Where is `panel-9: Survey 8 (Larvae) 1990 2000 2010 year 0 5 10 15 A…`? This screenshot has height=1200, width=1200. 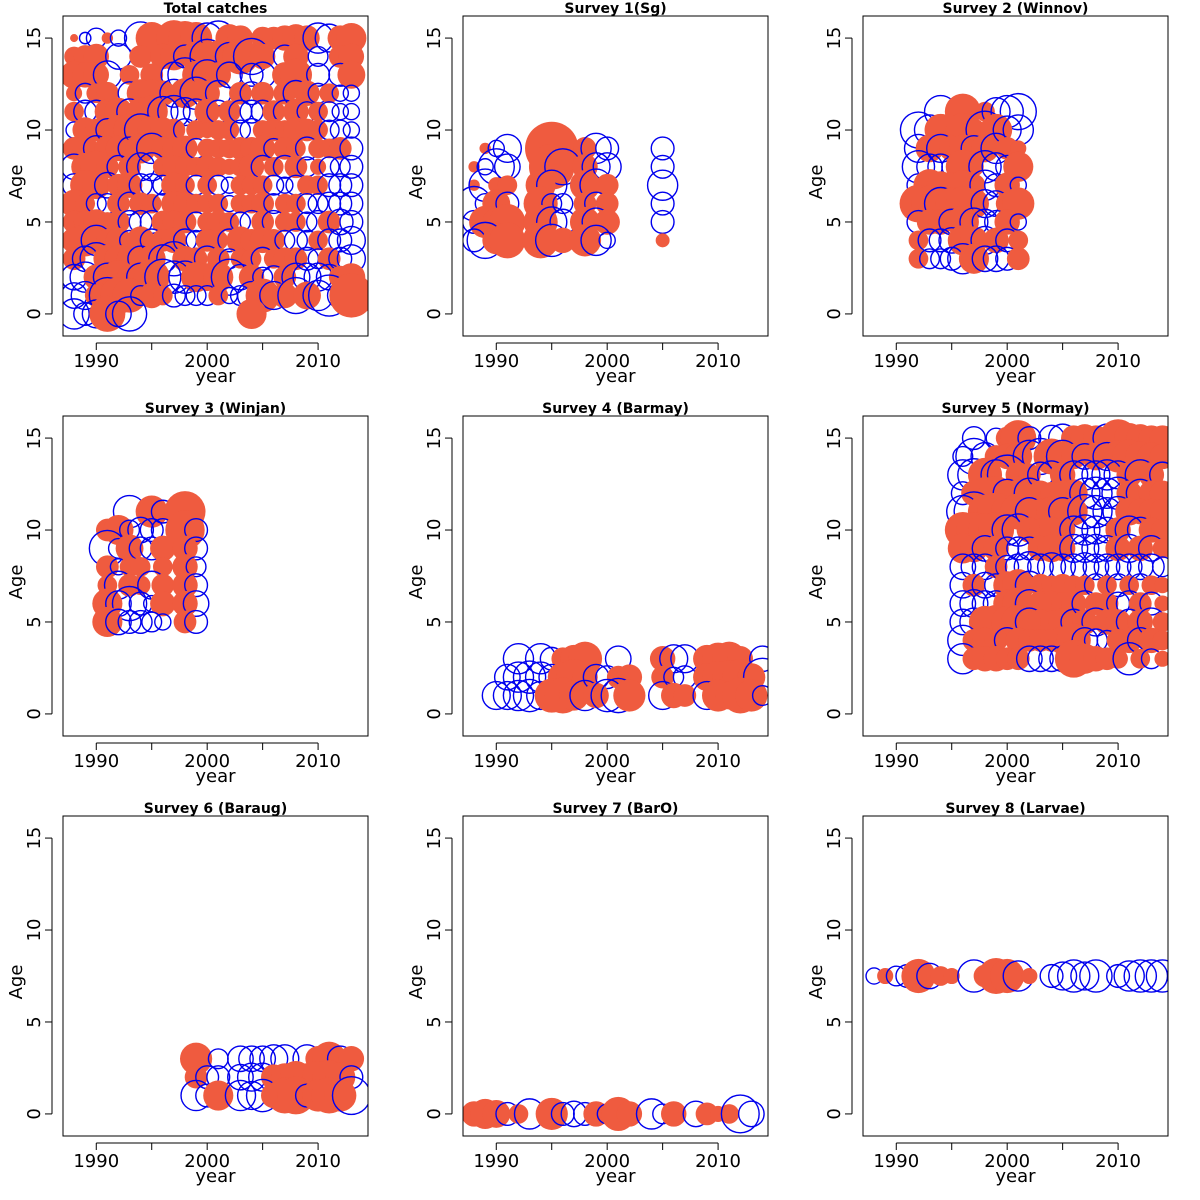
panel-9: Survey 8 (Larvae) 1990 2000 2010 year 0 5 10 15 A… is located at coordinates (987, 994).